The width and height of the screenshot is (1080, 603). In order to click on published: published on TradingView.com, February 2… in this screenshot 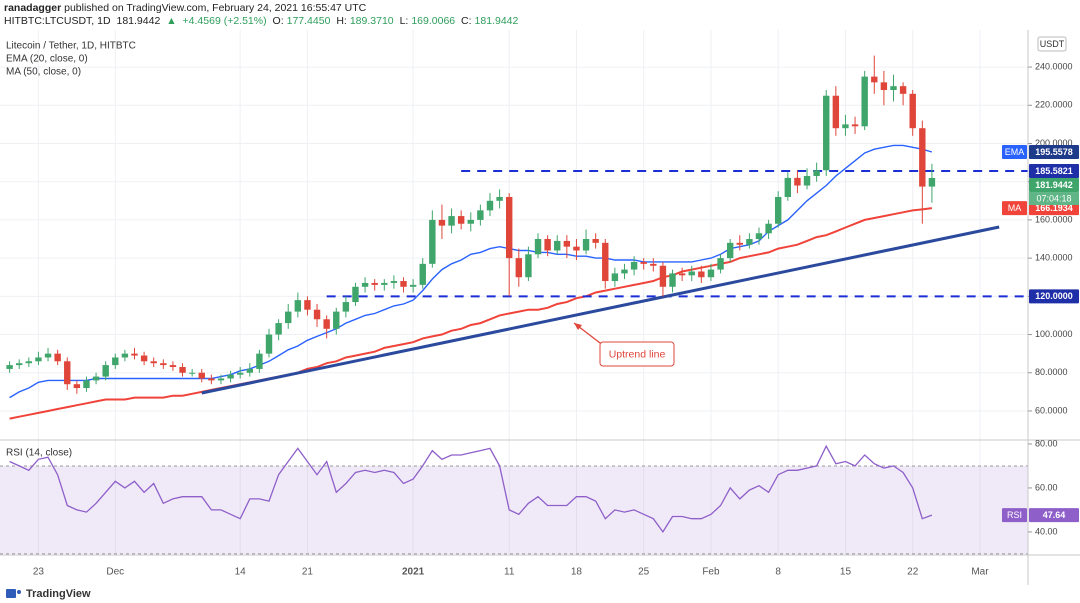, I will do `click(215, 8)`.